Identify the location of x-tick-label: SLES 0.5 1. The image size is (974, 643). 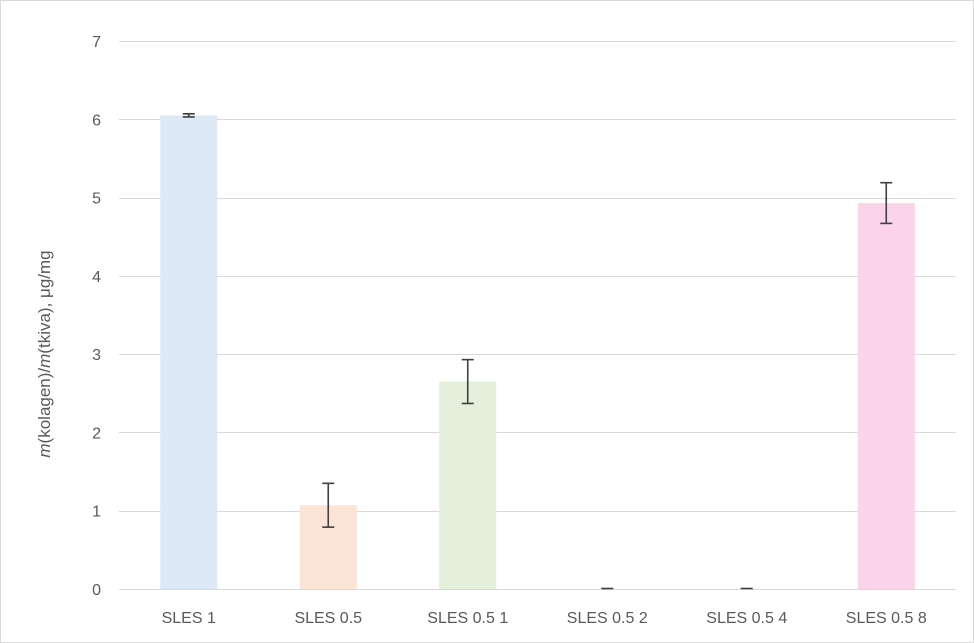
(467, 618).